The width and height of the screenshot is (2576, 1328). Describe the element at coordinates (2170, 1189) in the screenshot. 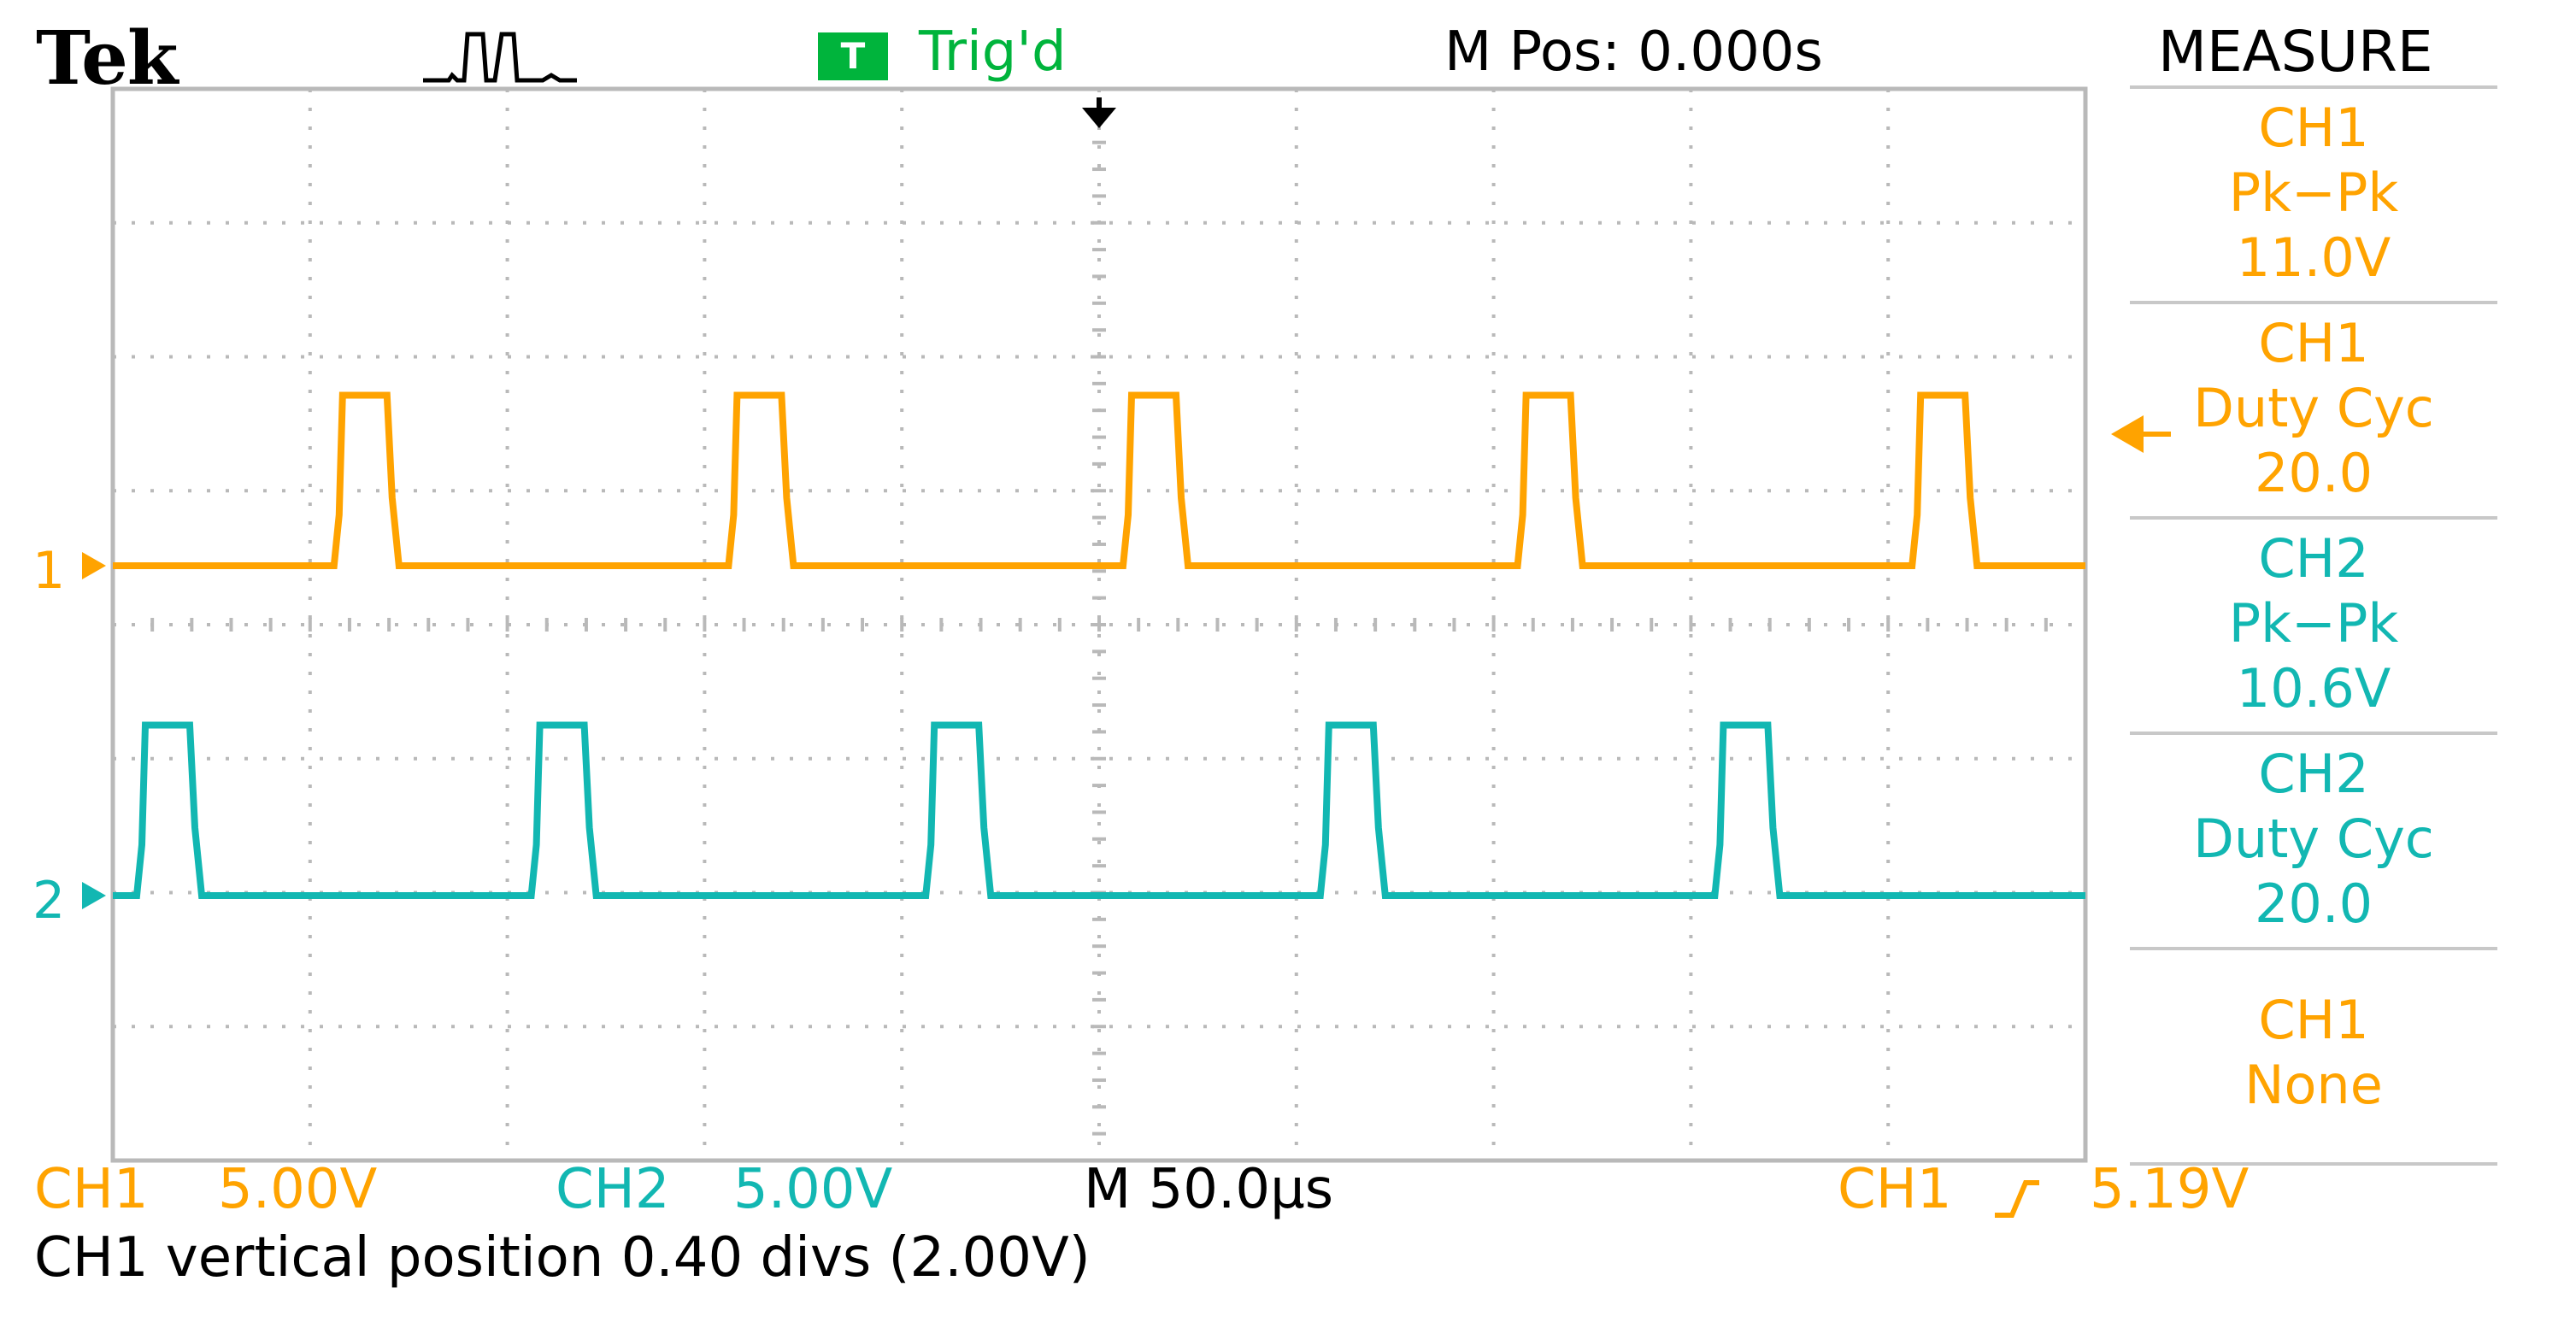

I see `trigger-level: 5.19V` at that location.